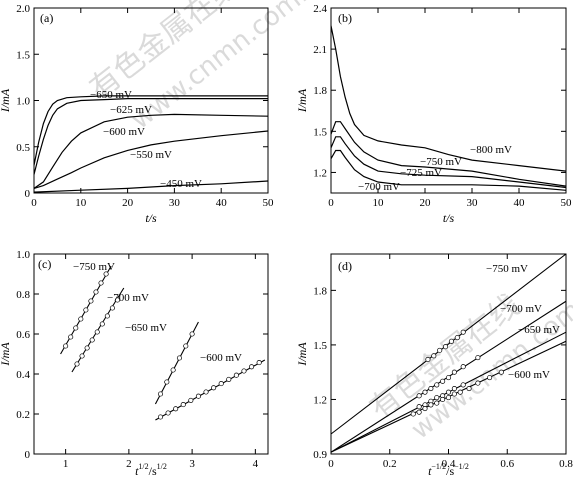 The image size is (573, 479). I want to click on series-2: −700 mV, so click(448, 376).